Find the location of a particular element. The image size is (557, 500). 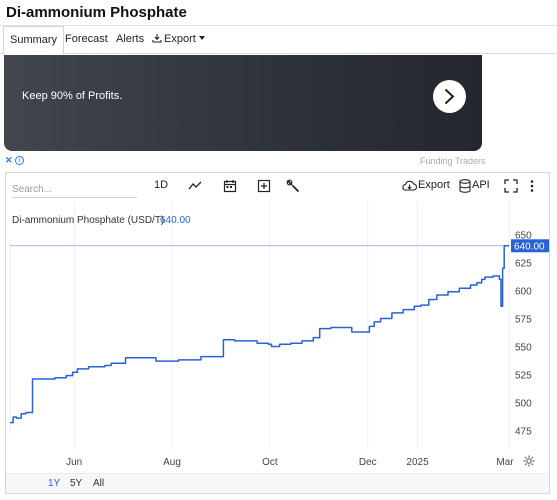

chevron-right-icon is located at coordinates (450, 96).